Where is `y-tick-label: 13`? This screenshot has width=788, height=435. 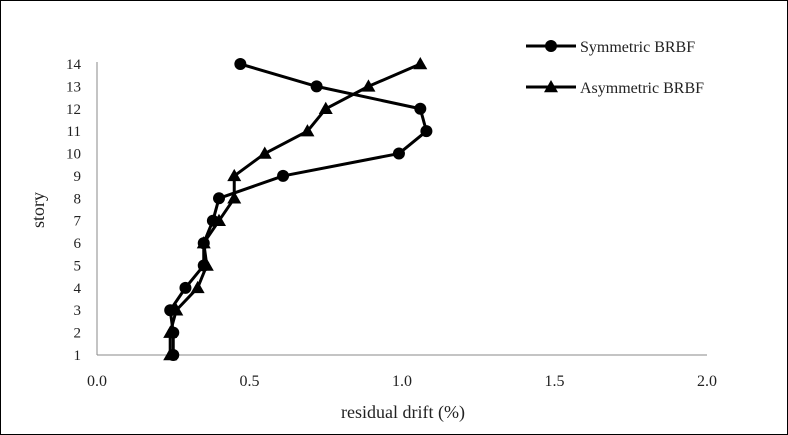 y-tick-label: 13 is located at coordinates (73, 87).